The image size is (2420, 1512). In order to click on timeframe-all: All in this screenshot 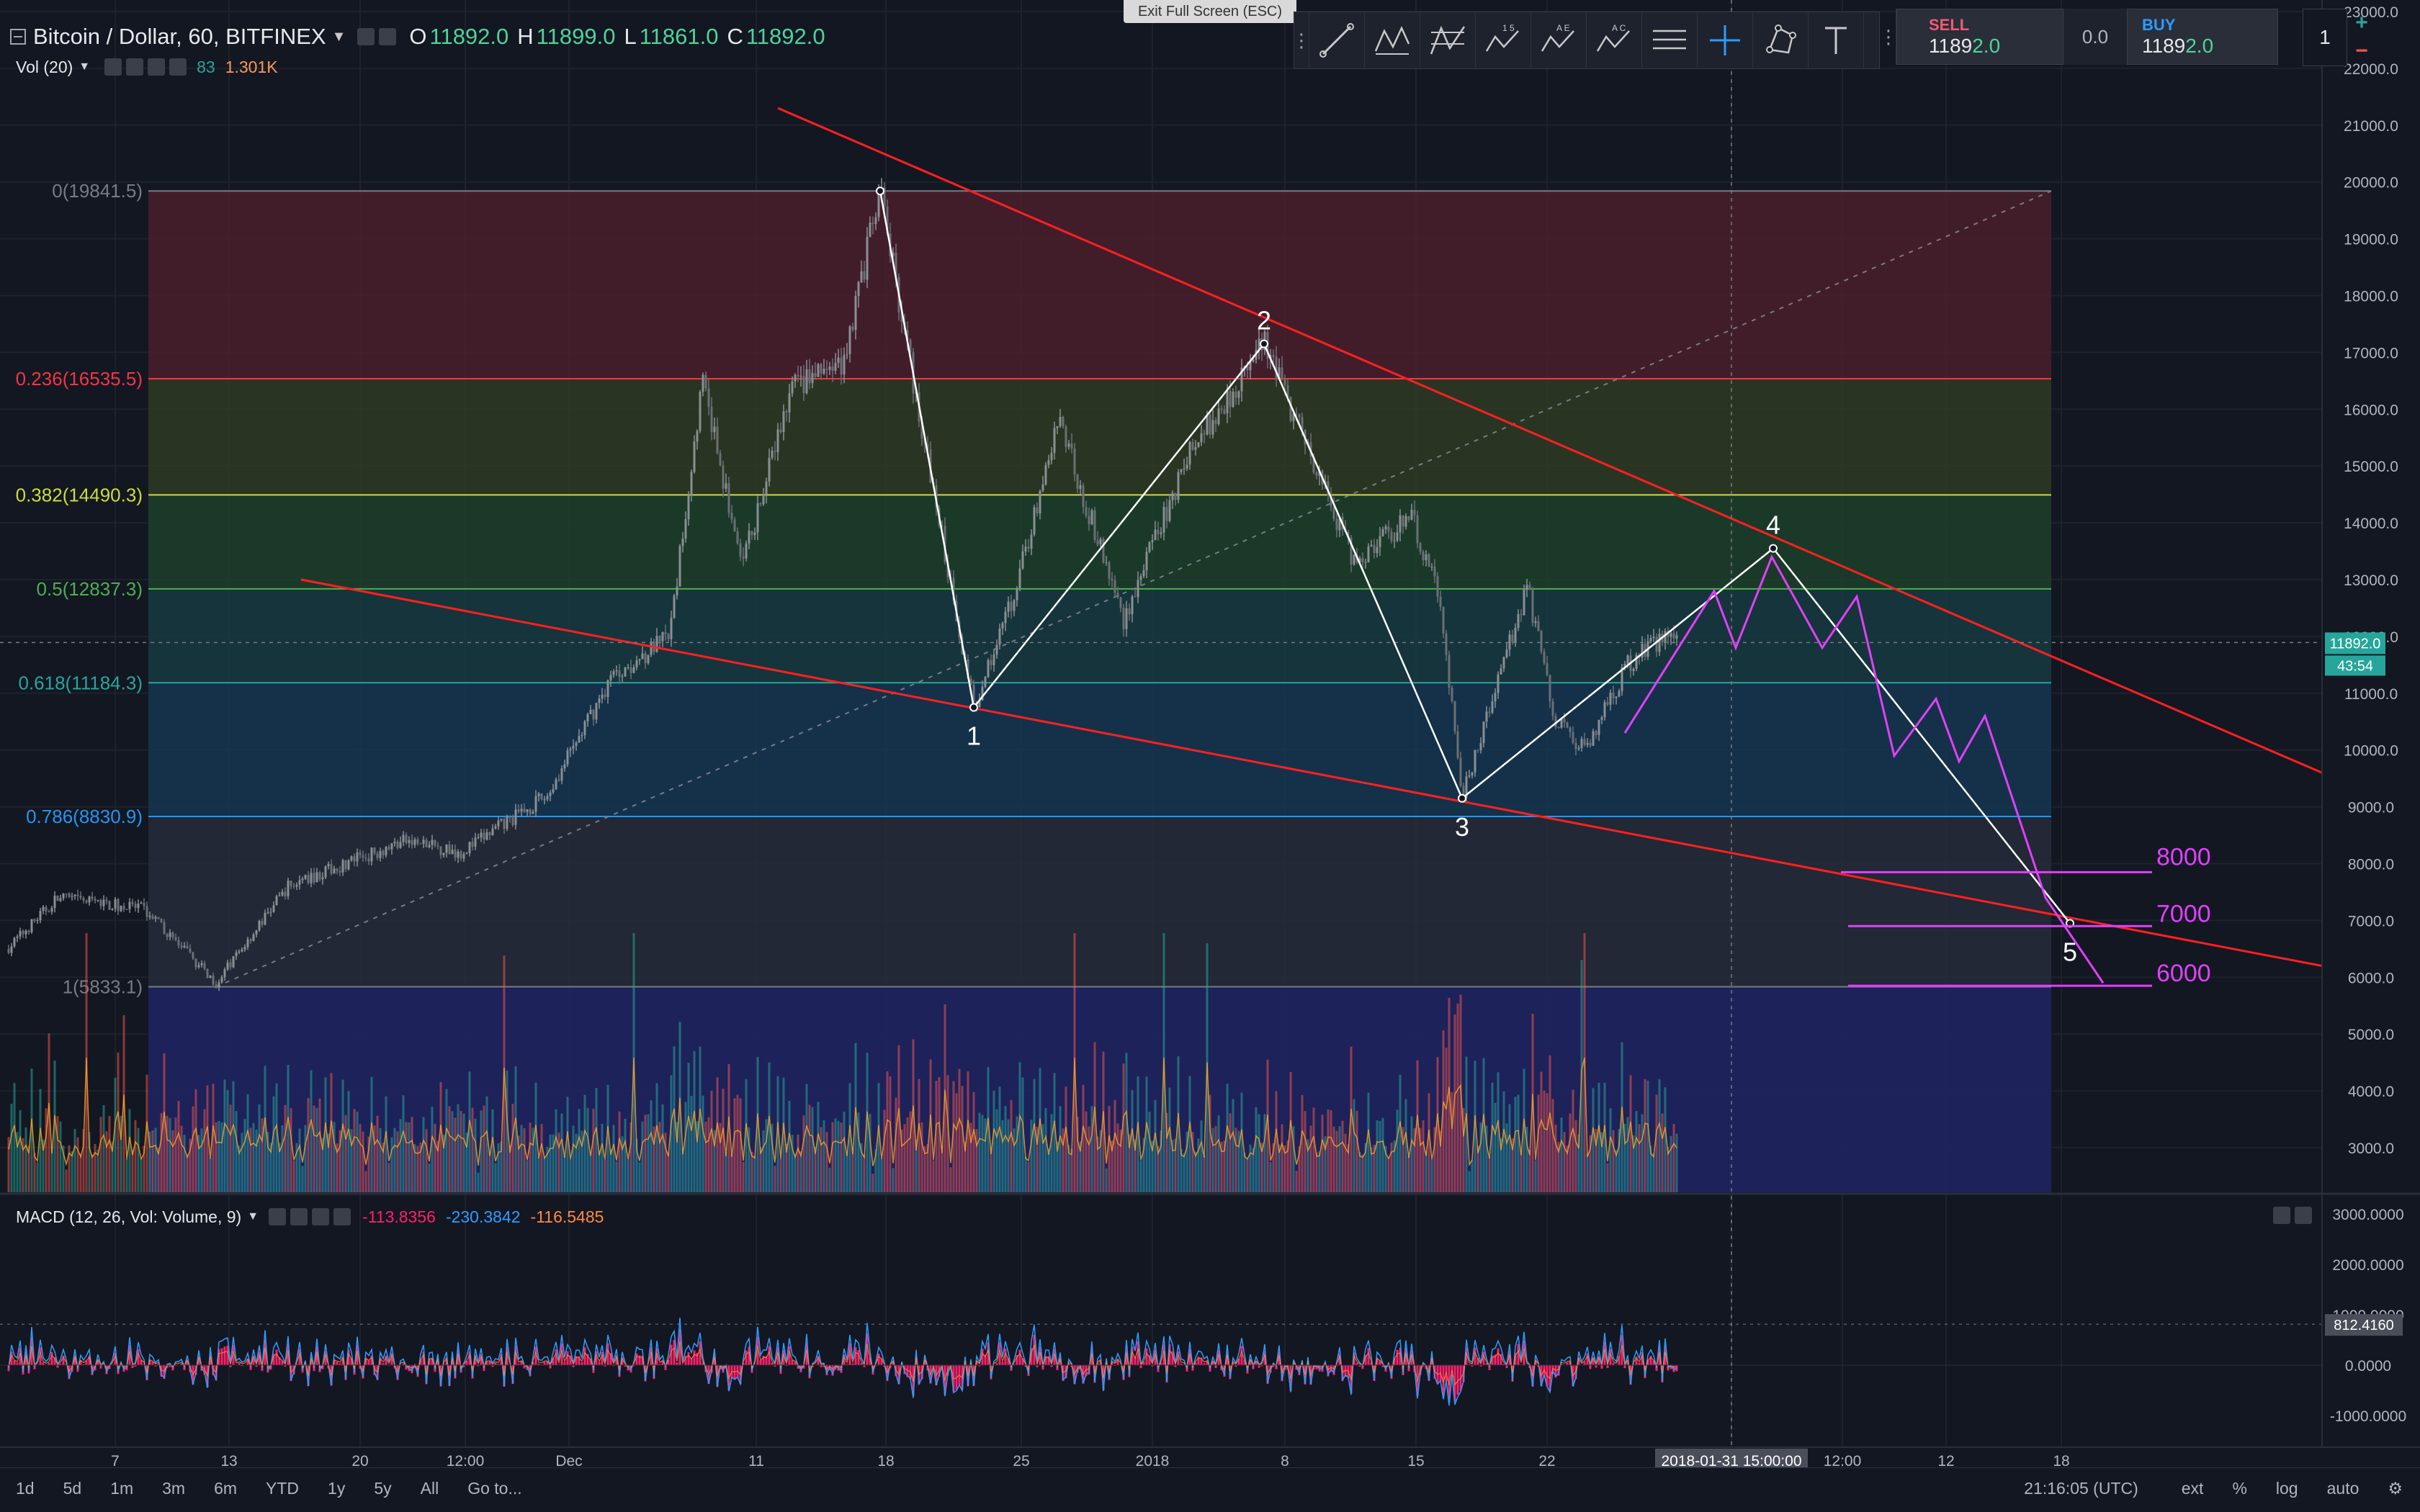, I will do `click(430, 1488)`.